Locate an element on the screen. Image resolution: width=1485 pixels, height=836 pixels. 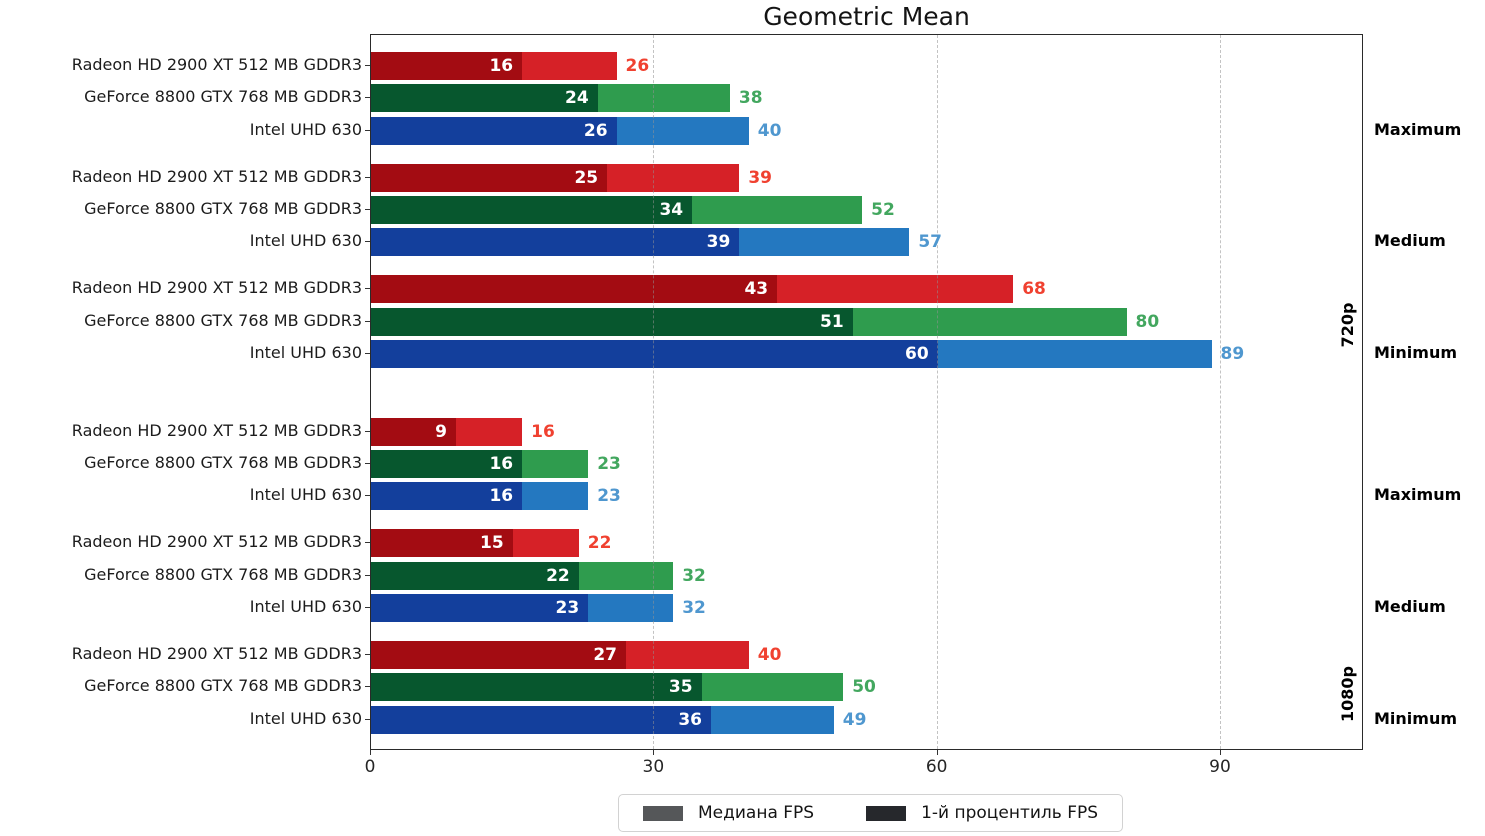
section-label-720p: 720p is located at coordinates (1347, 325).